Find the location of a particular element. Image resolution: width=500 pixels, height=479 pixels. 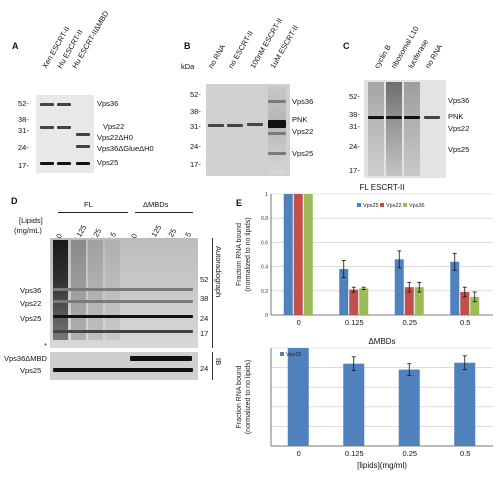

lipid-unit: (mg/mL) is located at coordinates (28, 231).